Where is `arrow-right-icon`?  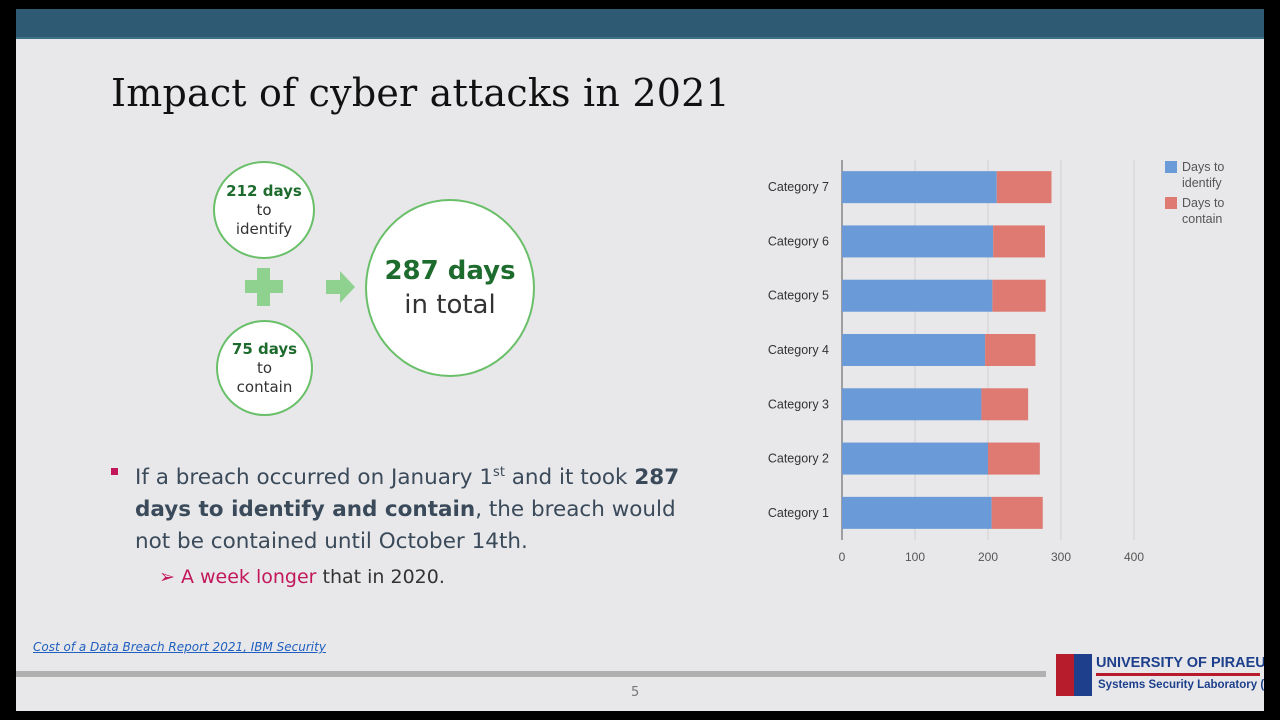
arrow-right-icon is located at coordinates (340, 287).